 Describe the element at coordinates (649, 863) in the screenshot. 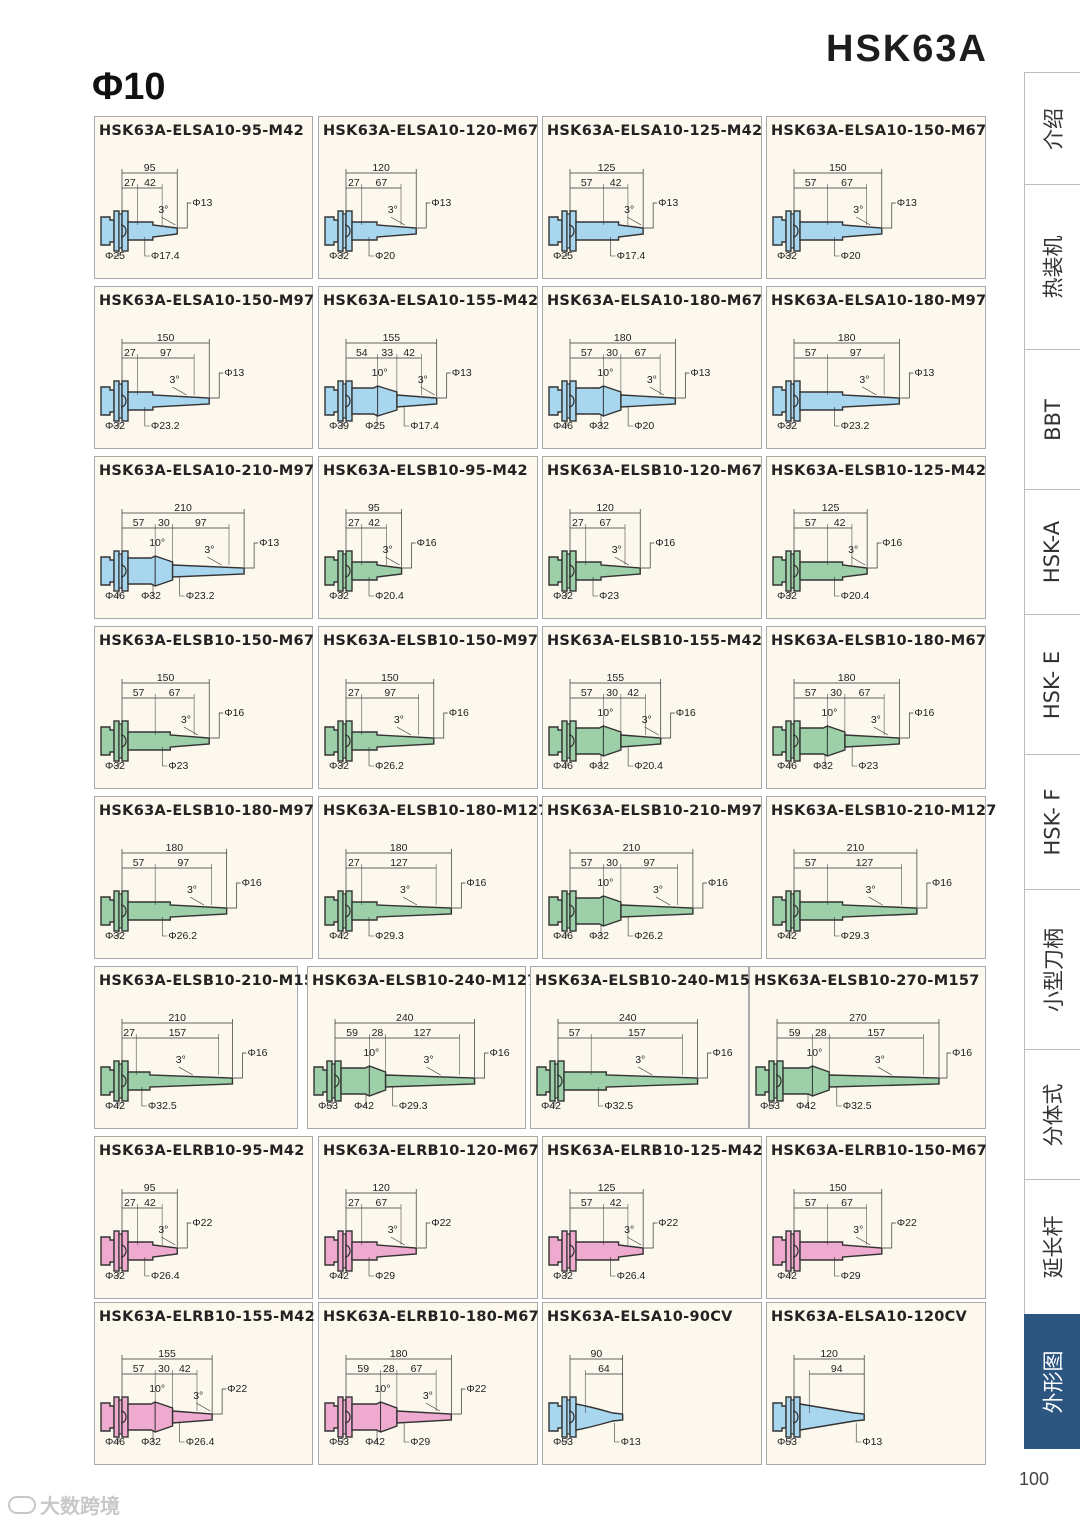

I see `dim-segment-length: 97` at that location.